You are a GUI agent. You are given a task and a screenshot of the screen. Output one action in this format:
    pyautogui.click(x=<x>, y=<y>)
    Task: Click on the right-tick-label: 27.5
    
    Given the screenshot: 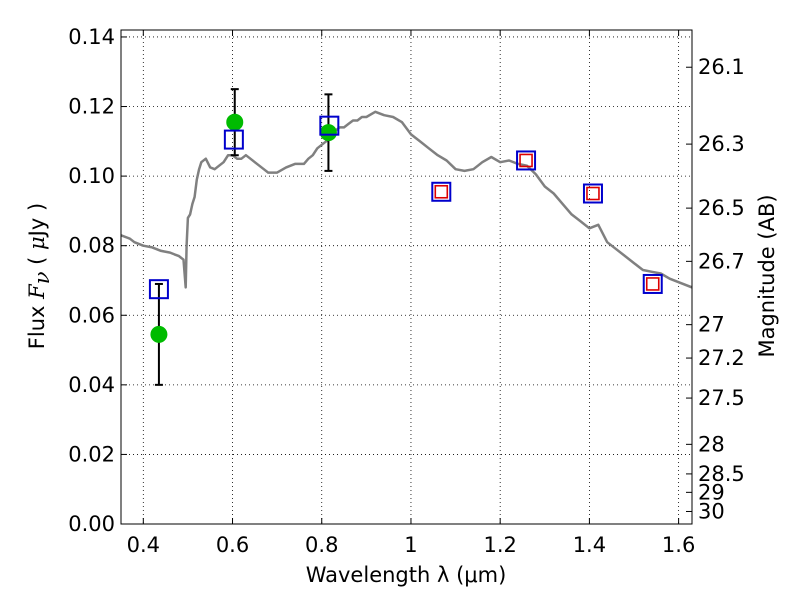 What is the action you would take?
    pyautogui.click(x=721, y=398)
    